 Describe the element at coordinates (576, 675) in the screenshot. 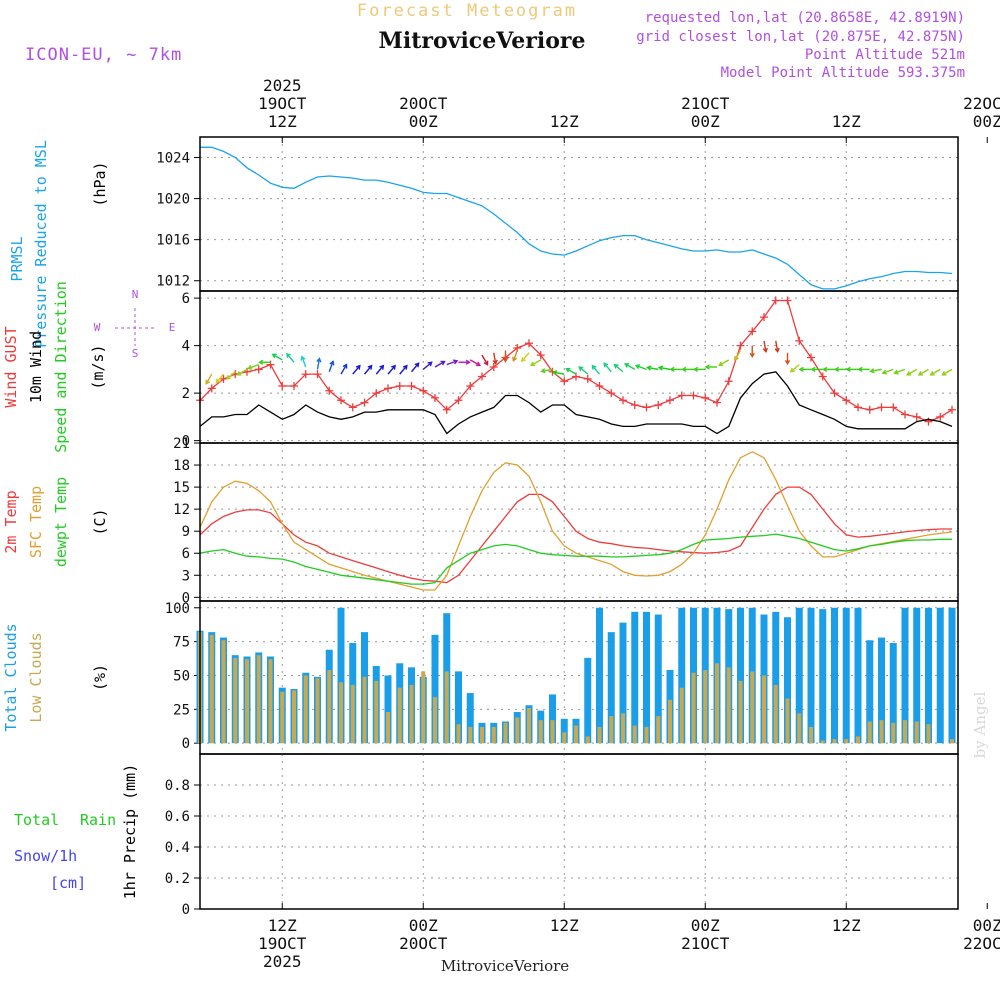

I see `series-total-clouds` at that location.